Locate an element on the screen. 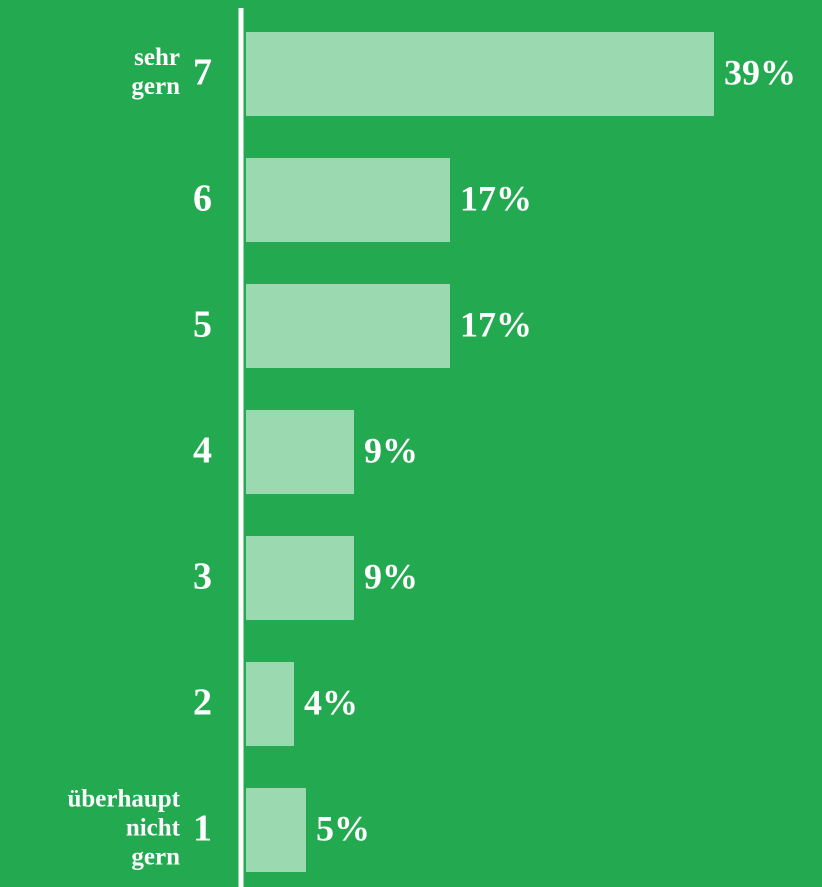 Image resolution: width=822 pixels, height=887 pixels. annotation: überhaupt is located at coordinates (123, 799).